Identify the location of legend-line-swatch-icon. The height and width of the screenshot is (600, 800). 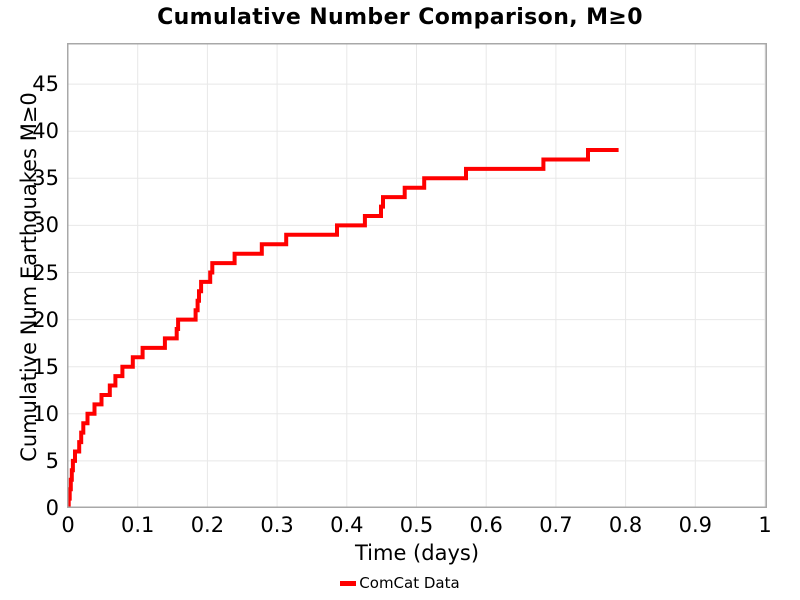
(348, 583).